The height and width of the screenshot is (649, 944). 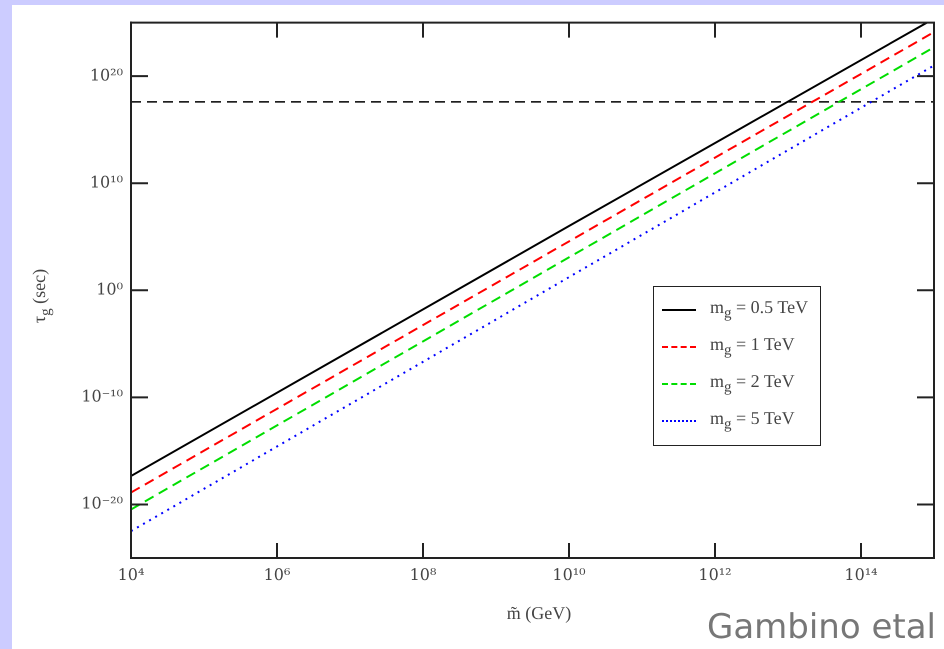 I want to click on y-tick-label: 10²⁰, so click(x=106, y=74).